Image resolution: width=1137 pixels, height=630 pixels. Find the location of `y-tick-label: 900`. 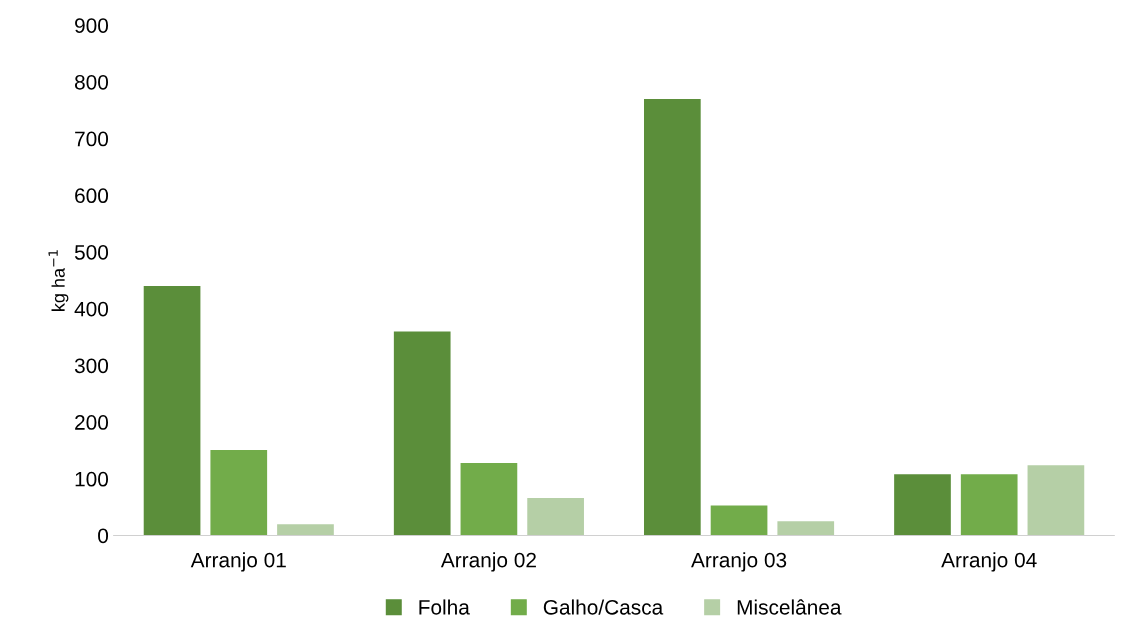

y-tick-label: 900 is located at coordinates (92, 25).